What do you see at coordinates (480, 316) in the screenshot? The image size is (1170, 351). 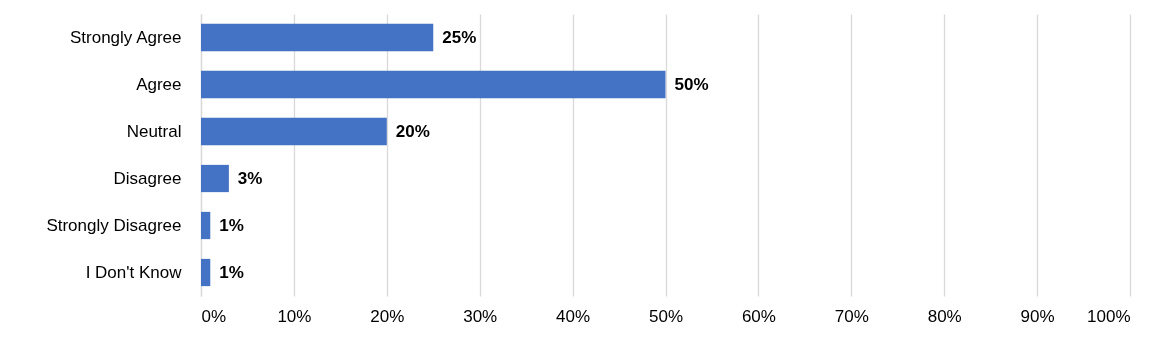 I see `x-tick-label: 30%` at bounding box center [480, 316].